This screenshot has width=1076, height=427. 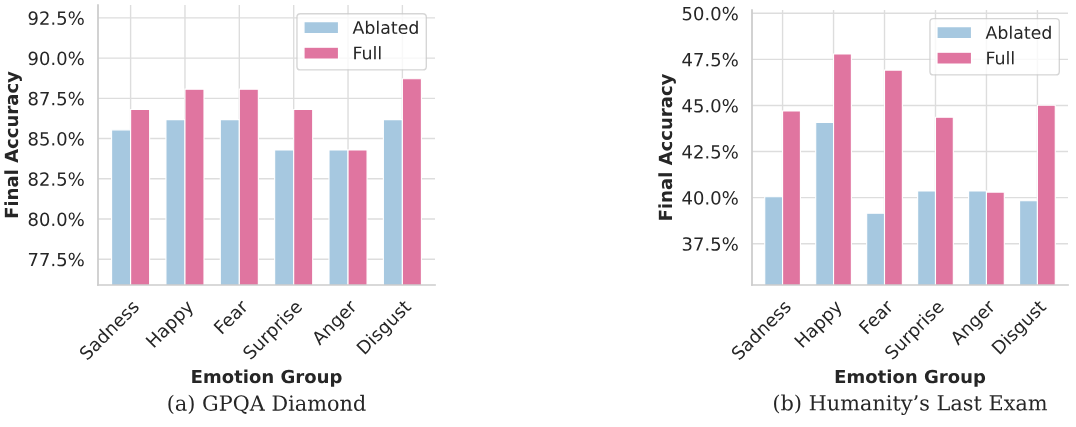 What do you see at coordinates (267, 404) in the screenshot?
I see `text: (a) GPQA Diamond` at bounding box center [267, 404].